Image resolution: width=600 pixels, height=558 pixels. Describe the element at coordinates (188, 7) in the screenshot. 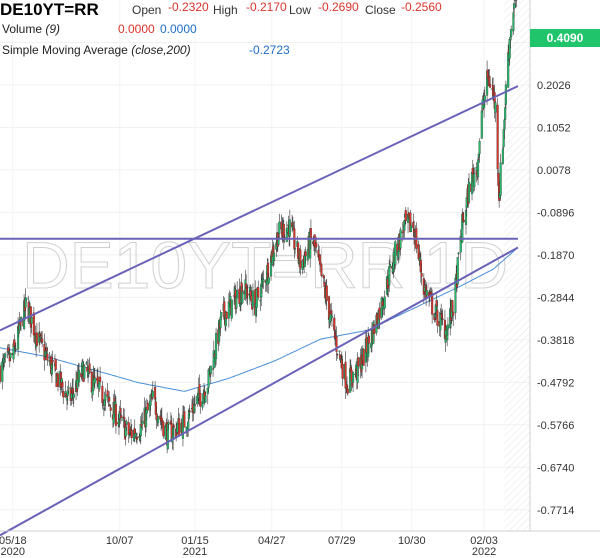

I see `open-value: -0.2320` at that location.